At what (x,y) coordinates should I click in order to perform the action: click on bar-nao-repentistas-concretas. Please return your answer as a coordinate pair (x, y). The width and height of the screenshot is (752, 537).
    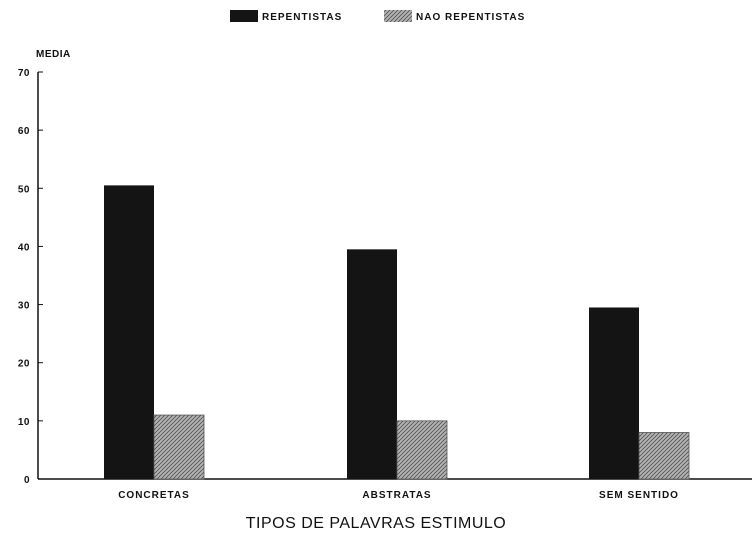
    Looking at the image, I should click on (179, 447).